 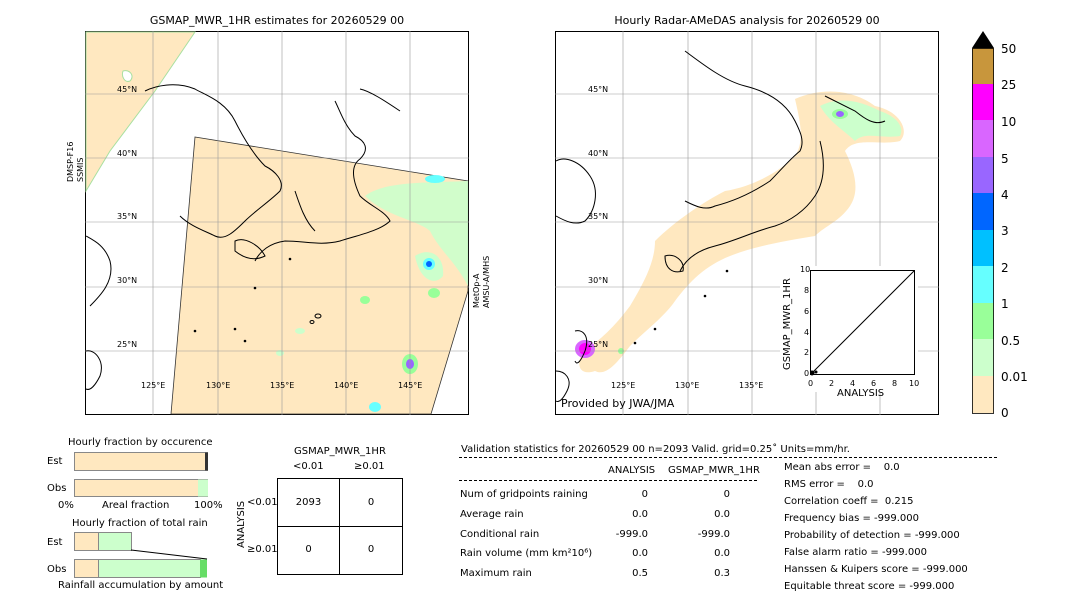 I want to click on right-sensor-label-2: AMSU-A/MHS, so click(x=486, y=281).